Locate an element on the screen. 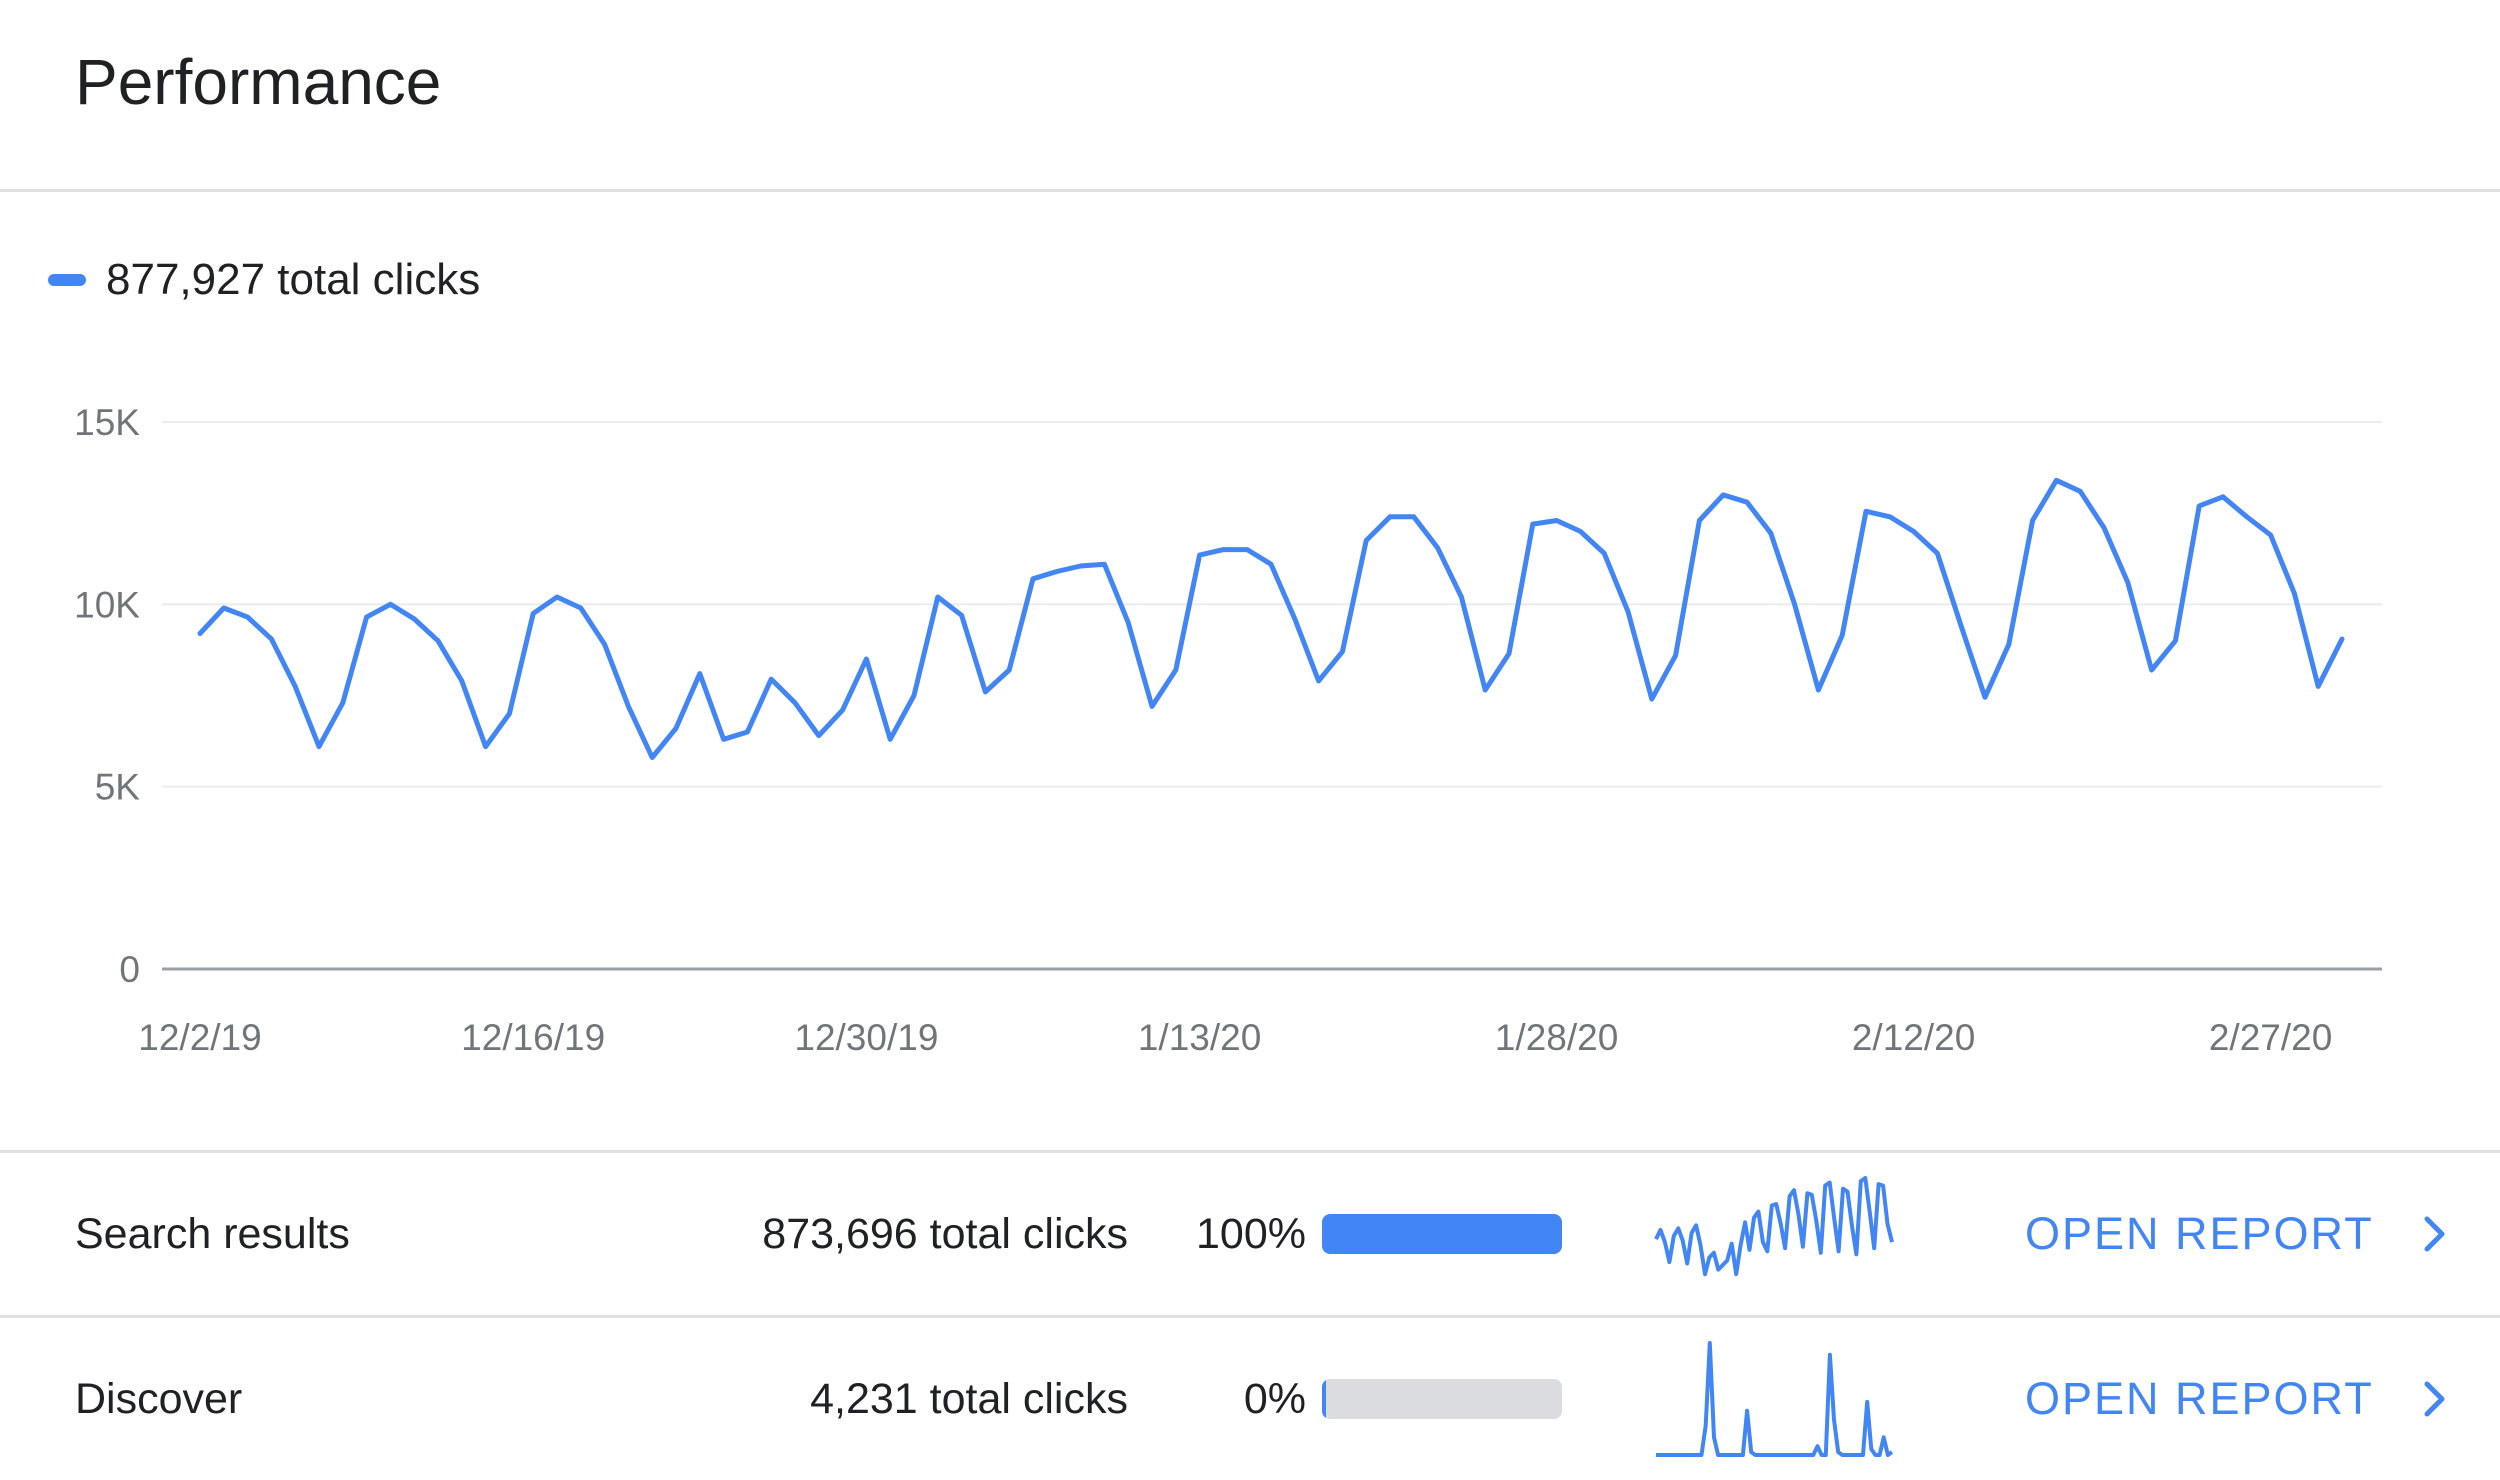 This screenshot has height=1480, width=2500. page-title: Performance is located at coordinates (258, 82).